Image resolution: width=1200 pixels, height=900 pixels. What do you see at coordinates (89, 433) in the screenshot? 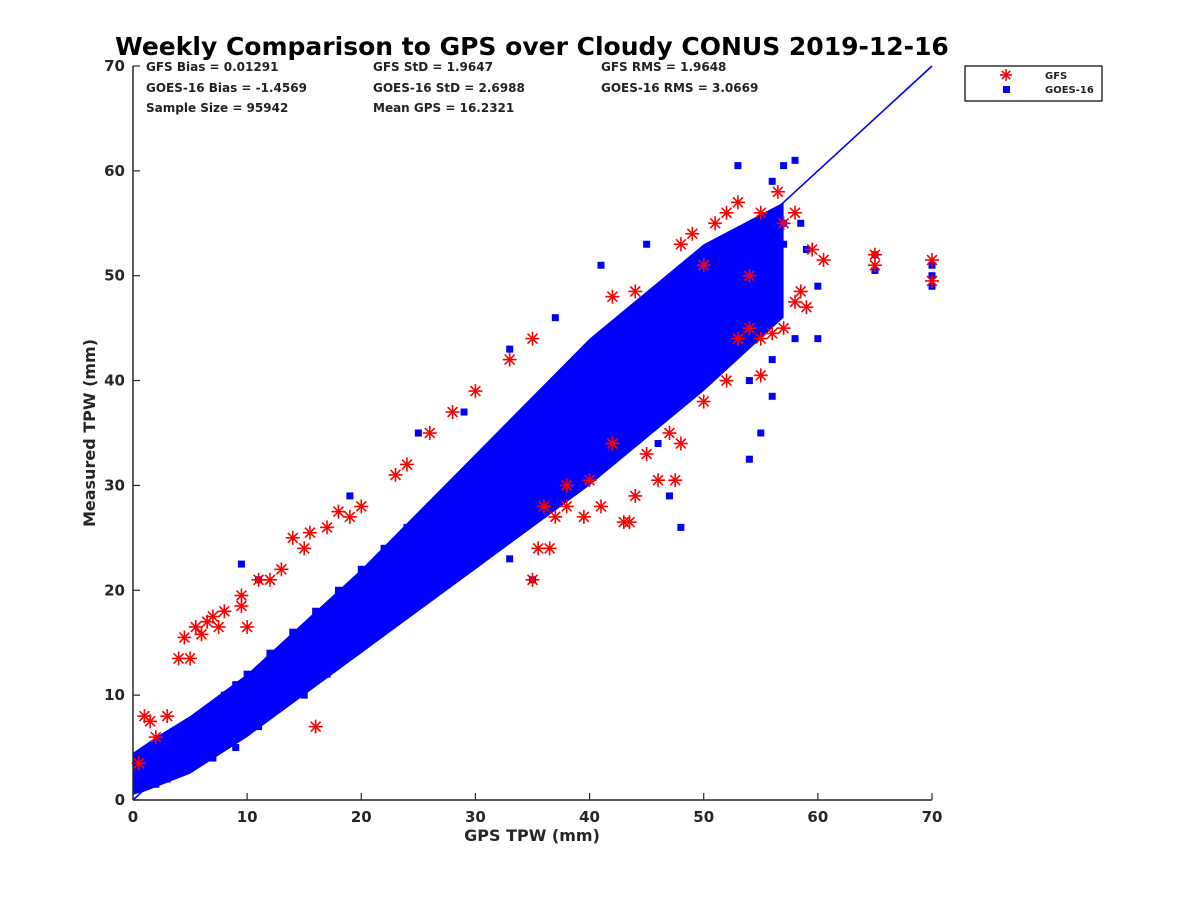
I see `y-axis-label: Measured TPW (mm)` at bounding box center [89, 433].